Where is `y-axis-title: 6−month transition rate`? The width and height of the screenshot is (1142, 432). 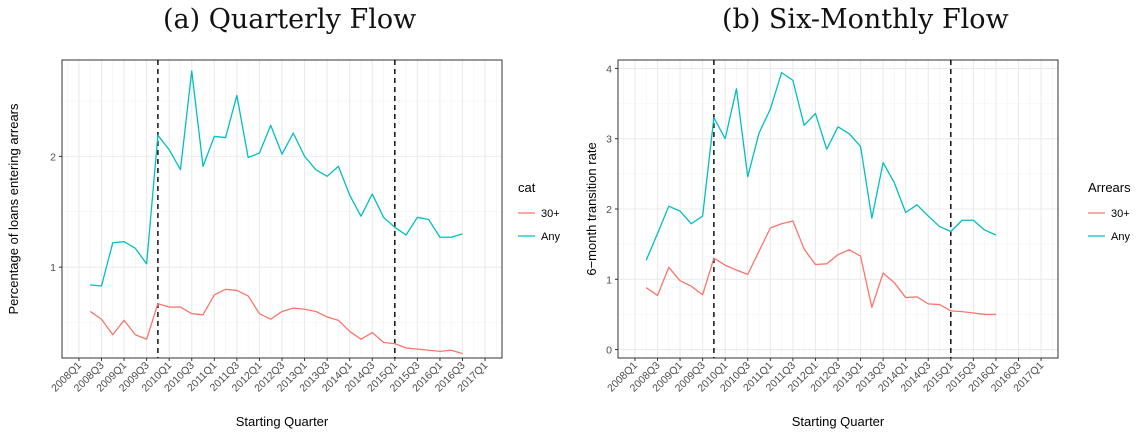 y-axis-title: 6−month transition rate is located at coordinates (591, 208).